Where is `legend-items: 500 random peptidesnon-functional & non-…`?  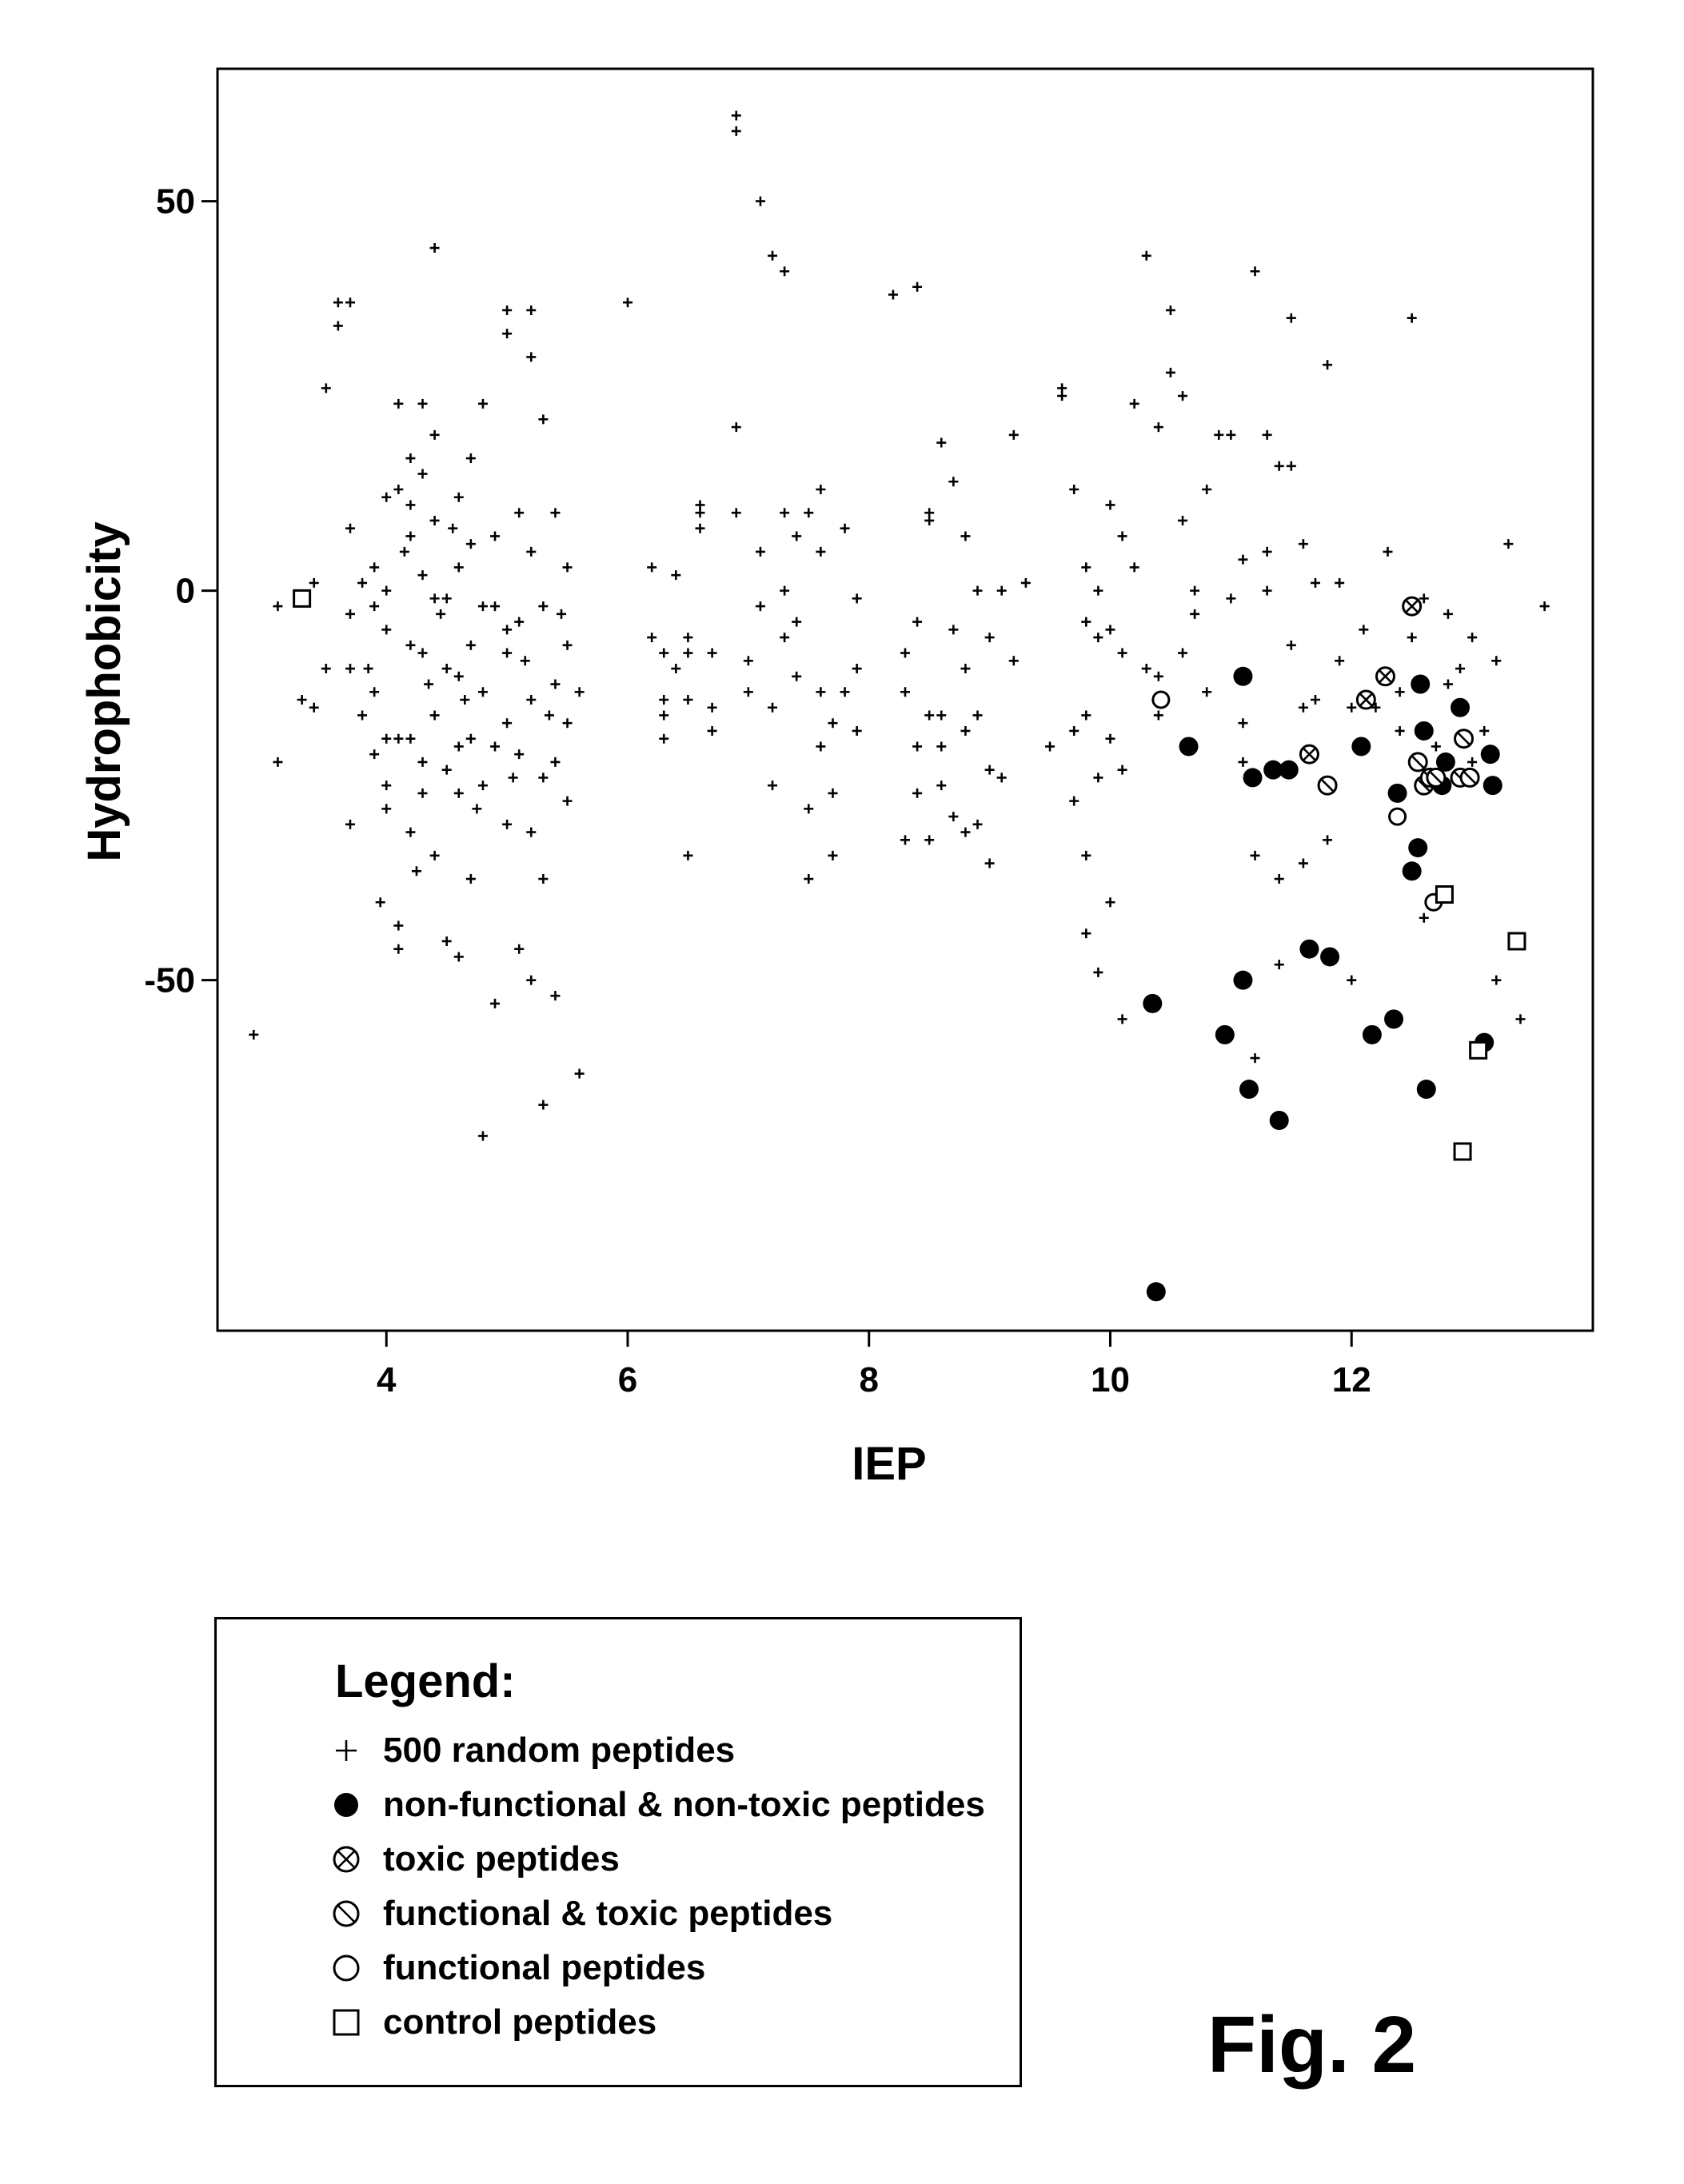 legend-items: 500 random peptidesnon-functional & non-… is located at coordinates (657, 1887).